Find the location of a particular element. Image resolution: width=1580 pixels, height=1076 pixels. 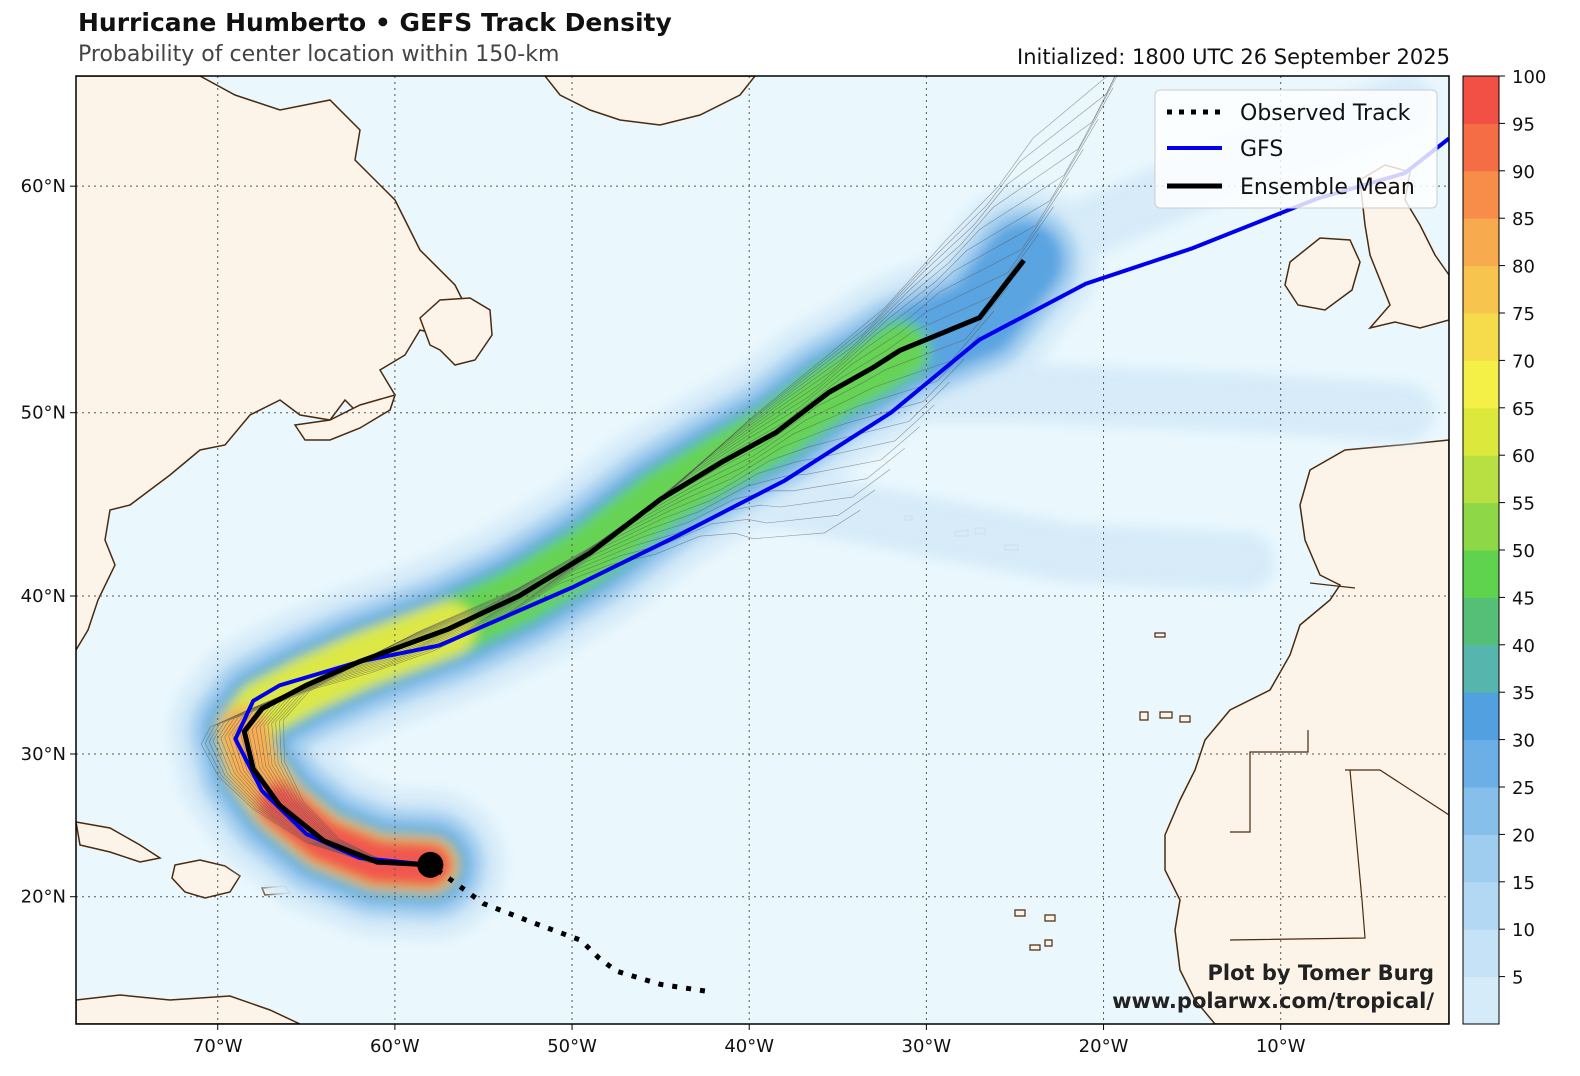

lat-tick-label: 30°N is located at coordinates (43, 754).